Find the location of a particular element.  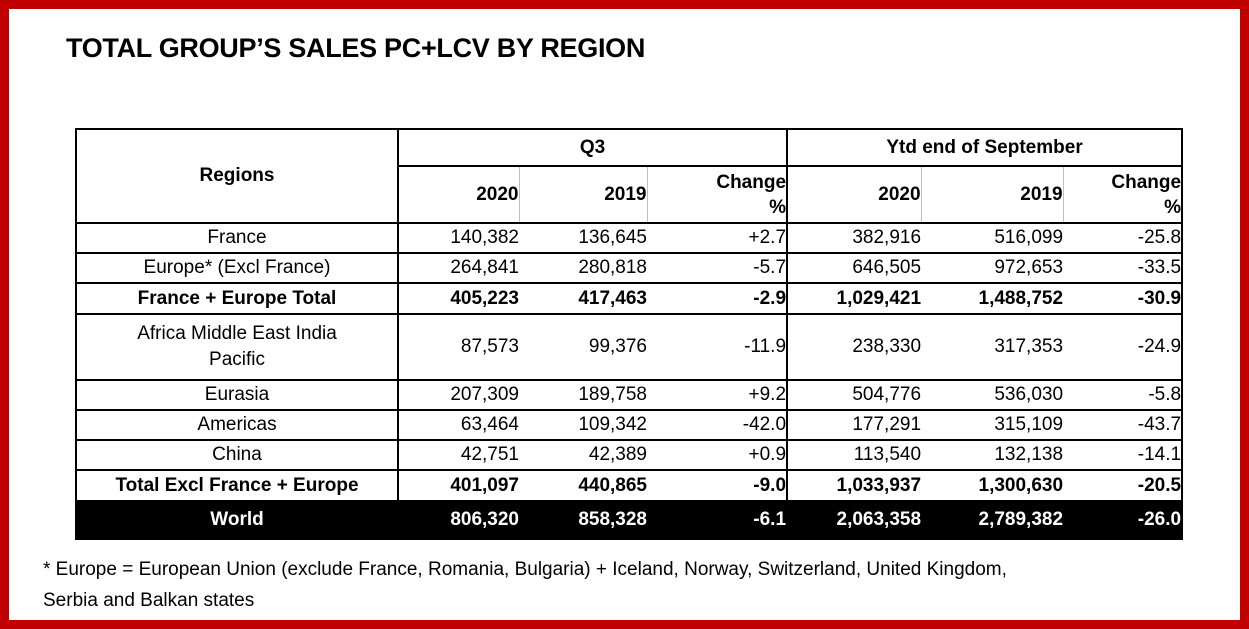

q3-2020-cell: 806,320 is located at coordinates (458, 519).